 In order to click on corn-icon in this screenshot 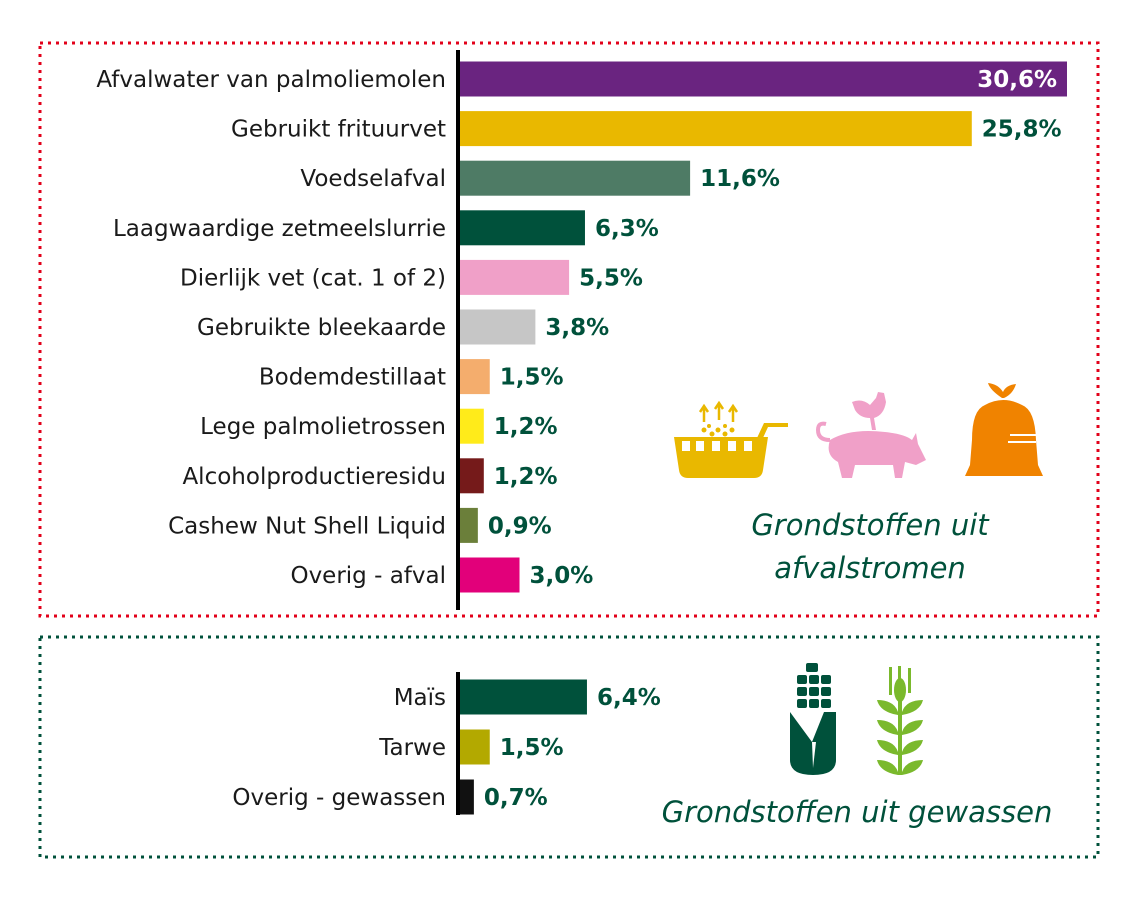, I will do `click(813, 719)`.